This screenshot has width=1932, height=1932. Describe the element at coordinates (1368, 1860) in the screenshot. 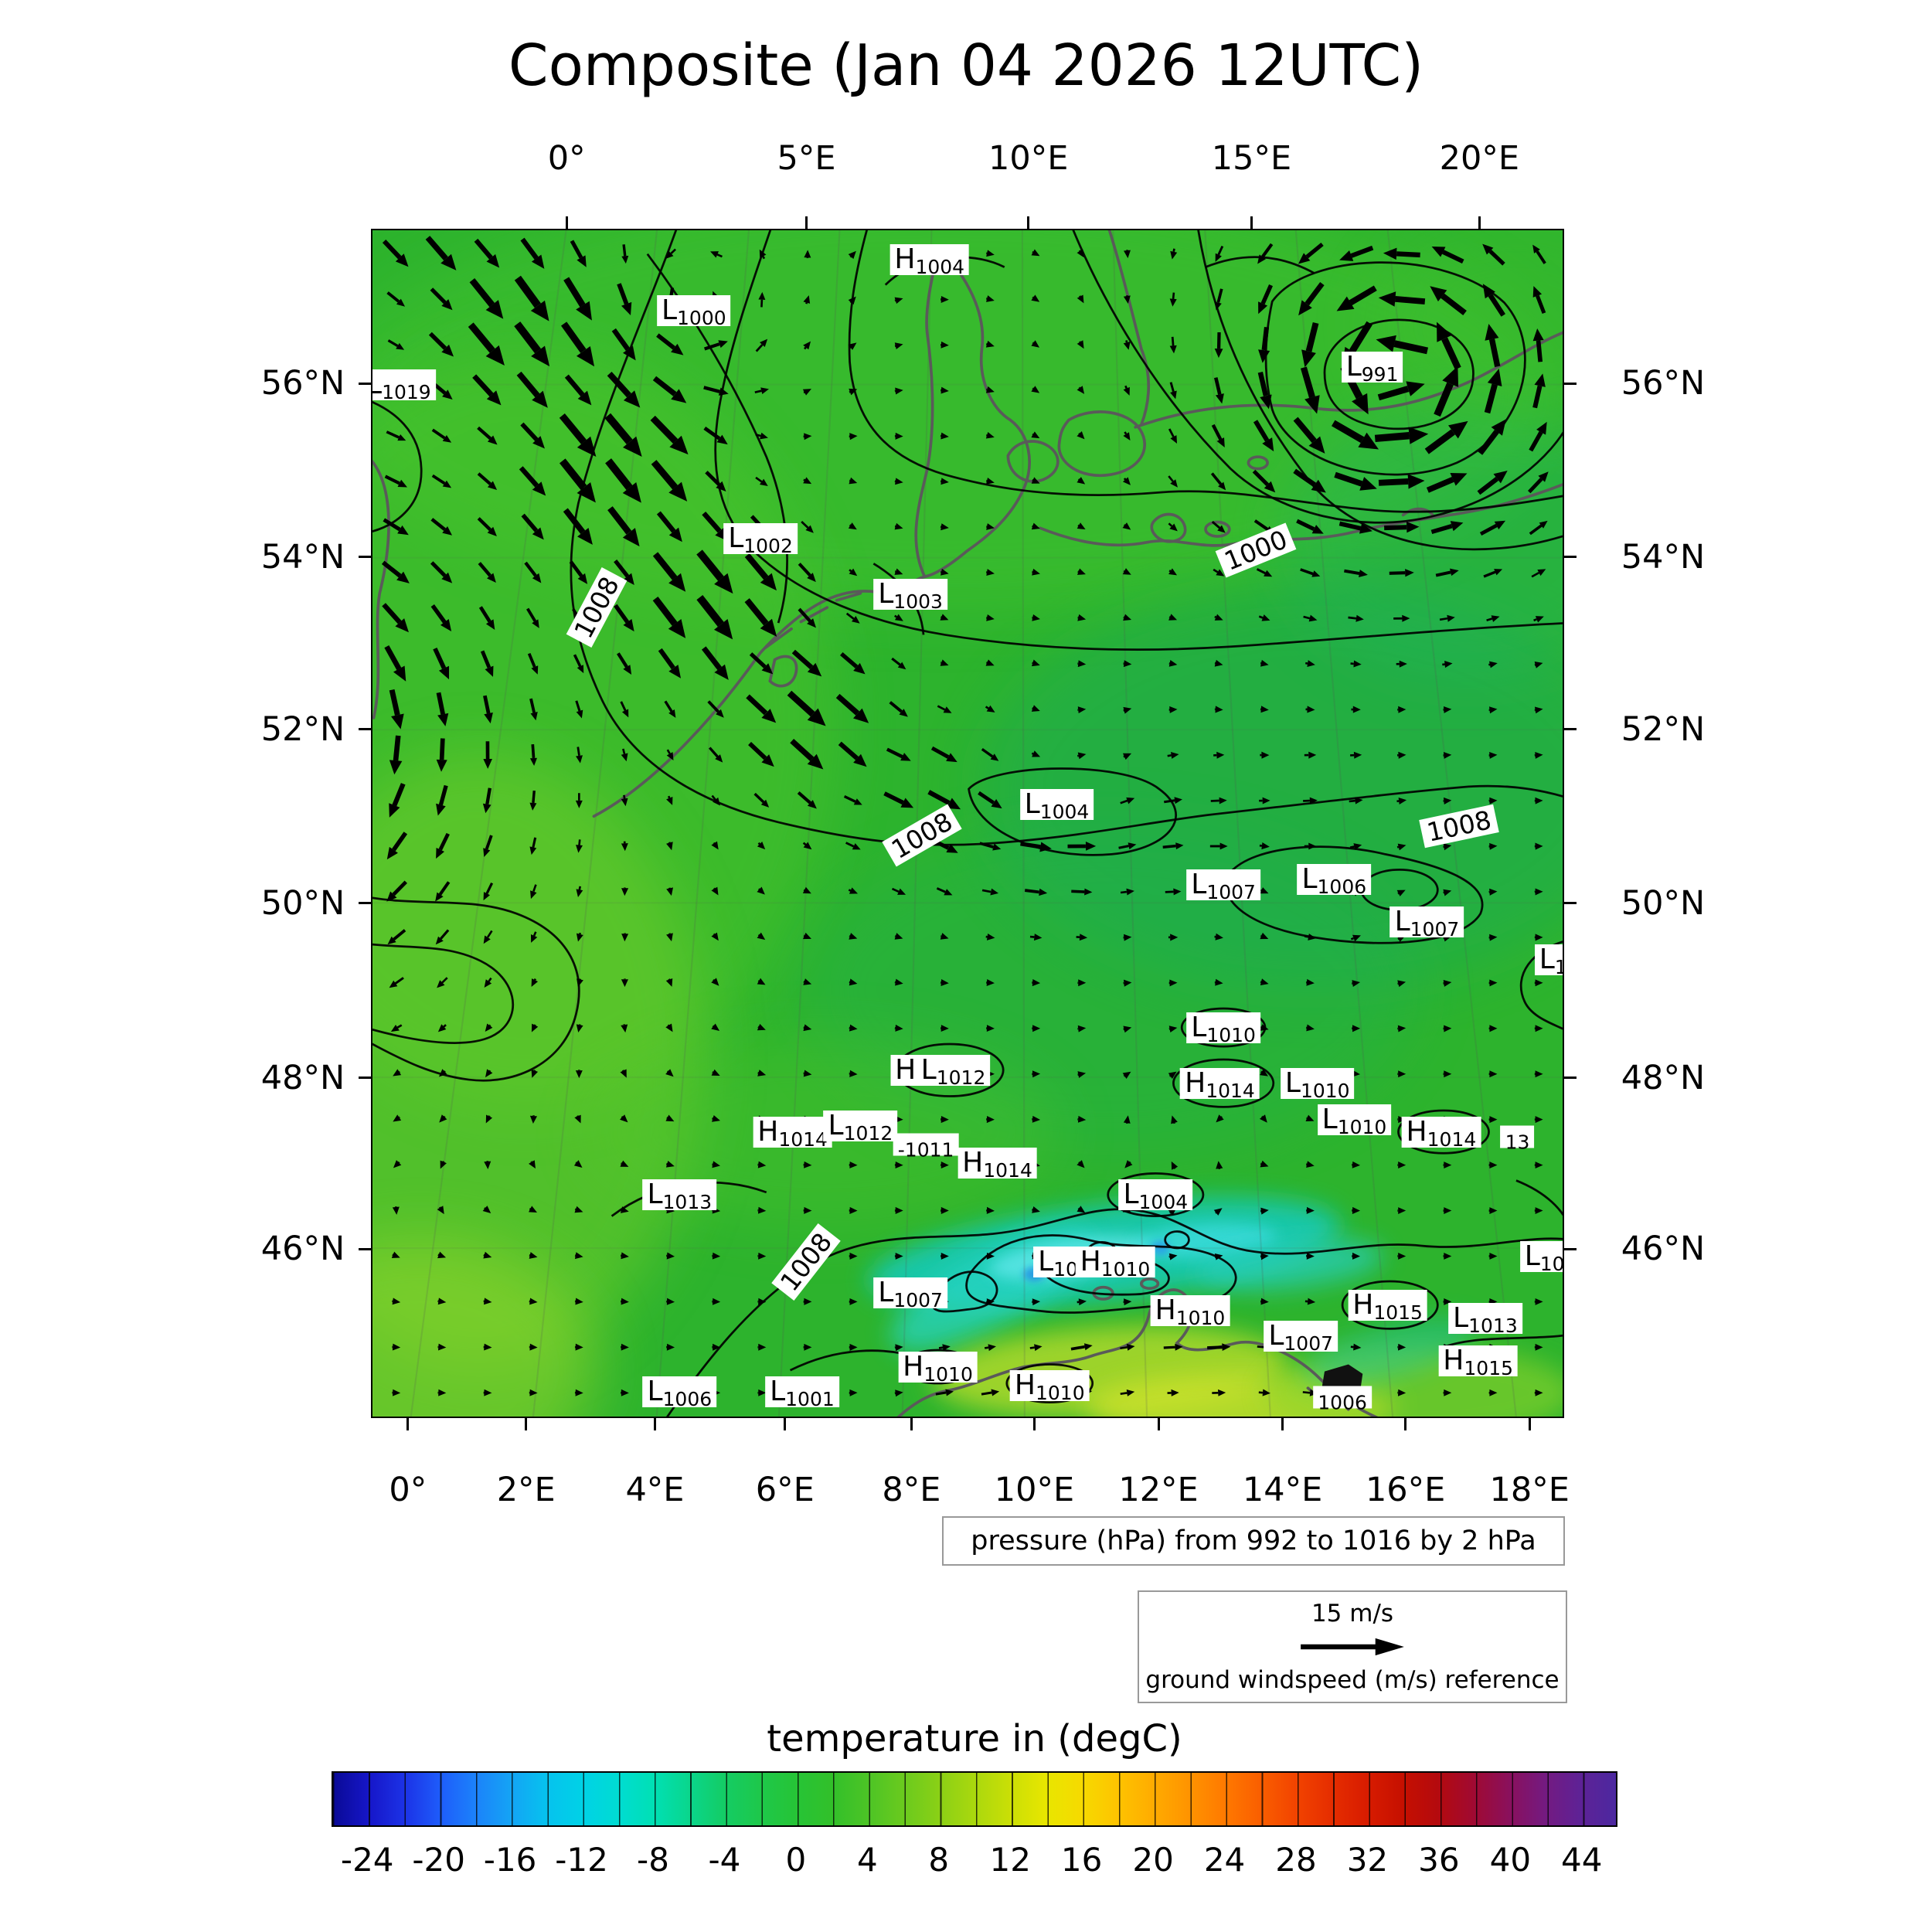

I see `colorbar-tick-label: 32` at that location.